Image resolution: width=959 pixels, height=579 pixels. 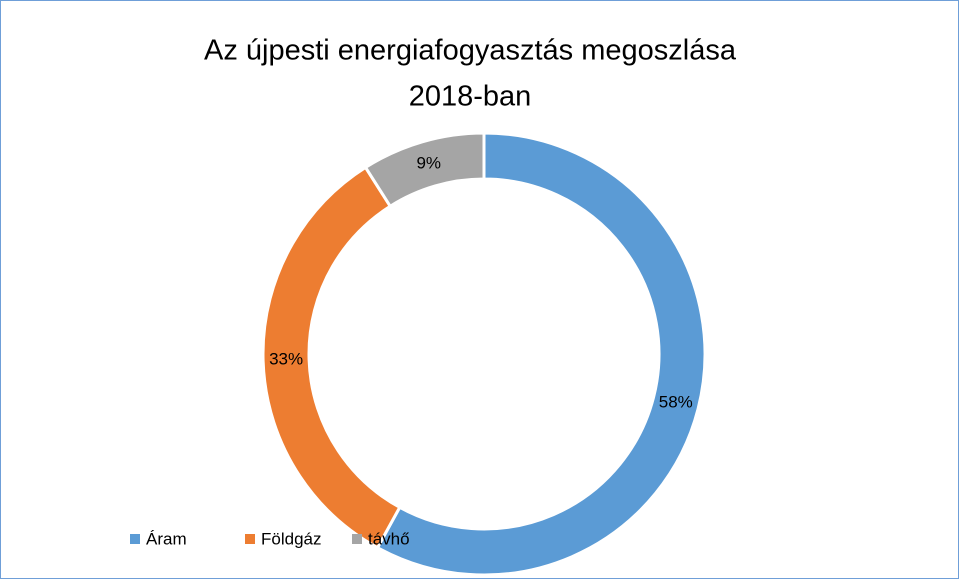 I want to click on data-label: 58%, so click(x=676, y=402).